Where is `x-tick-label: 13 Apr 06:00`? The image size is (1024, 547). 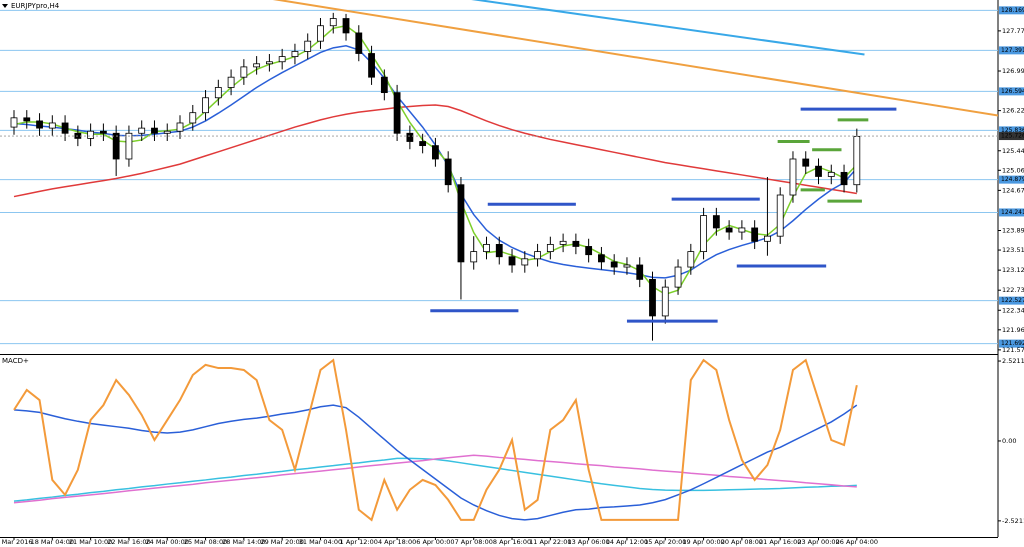 x-tick-label: 13 Apr 06:00 is located at coordinates (588, 542).